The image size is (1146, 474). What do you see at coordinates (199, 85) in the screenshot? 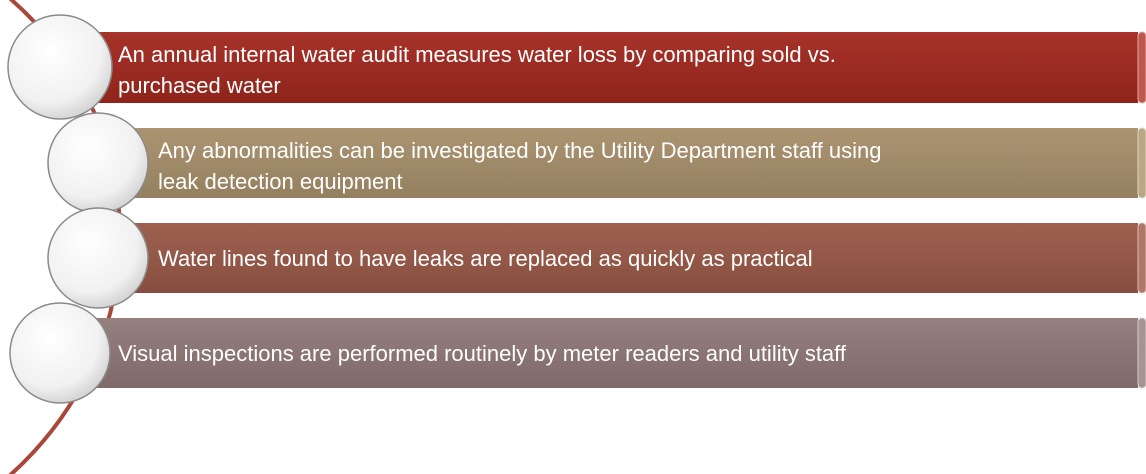
I see `item-text: purchased water` at bounding box center [199, 85].